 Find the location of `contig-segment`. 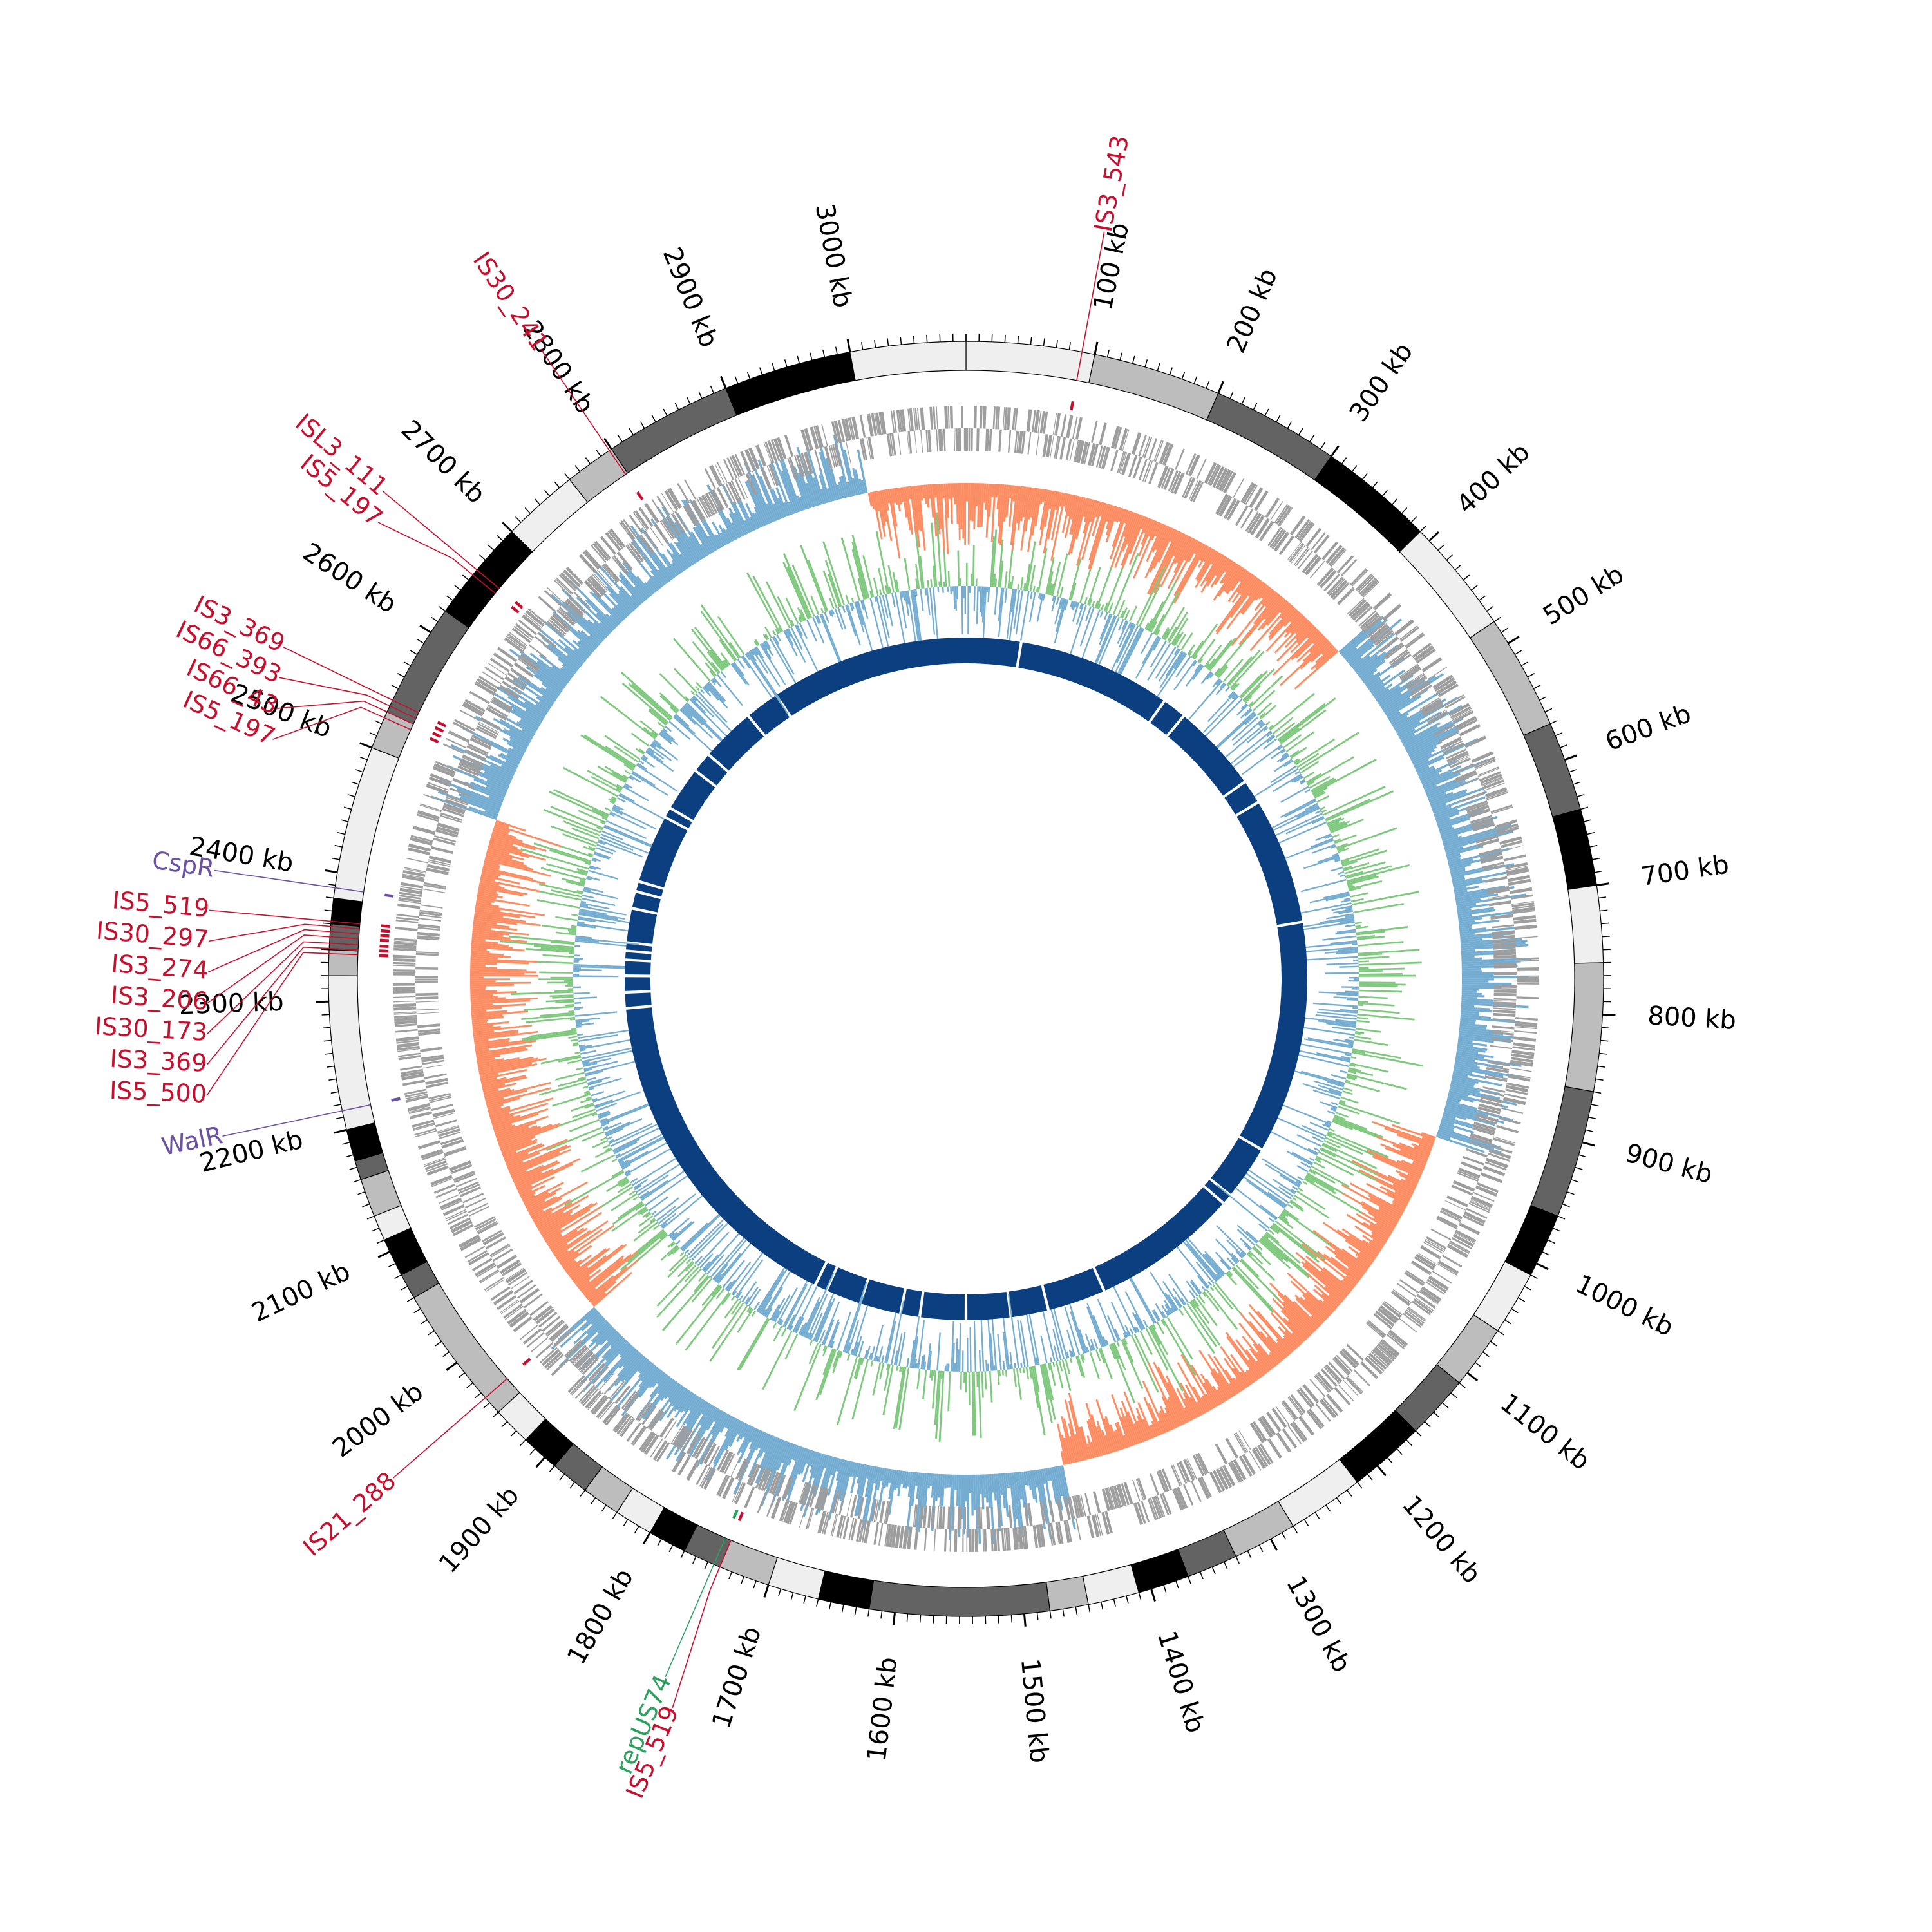

contig-segment is located at coordinates (351, 1053).